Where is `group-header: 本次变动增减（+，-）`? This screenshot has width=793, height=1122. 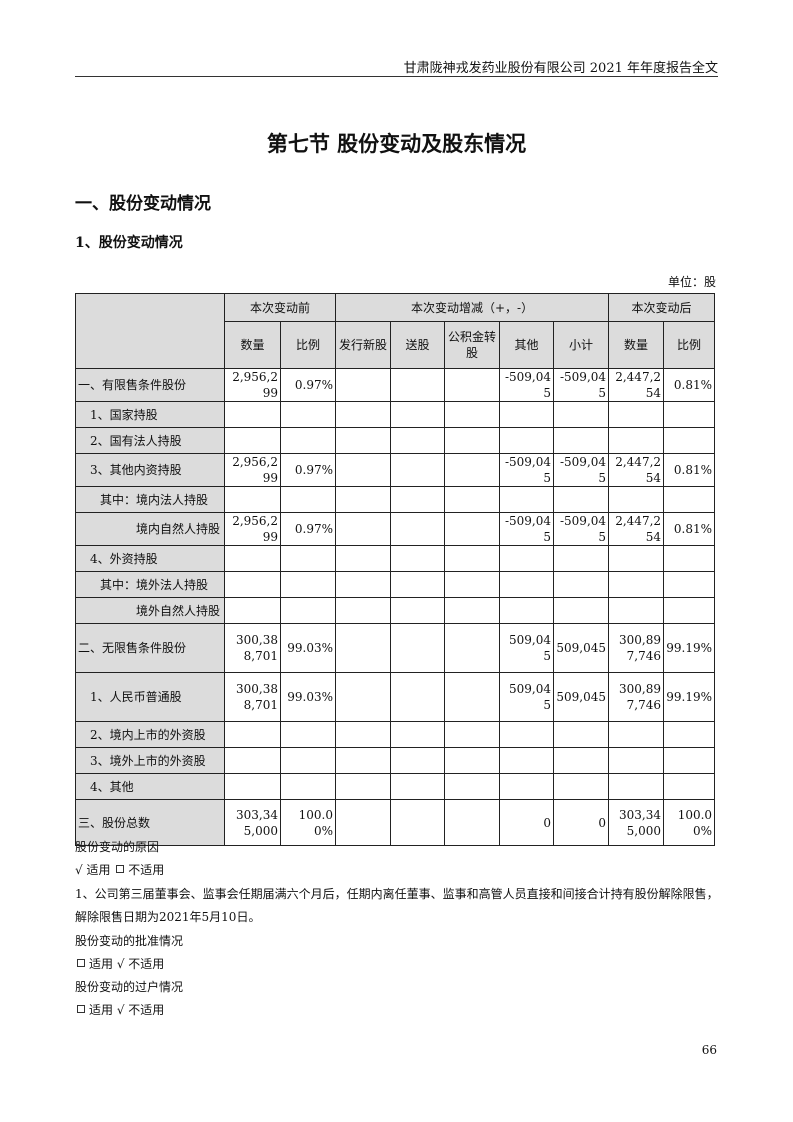
group-header: 本次变动增减（+，-） is located at coordinates (472, 307).